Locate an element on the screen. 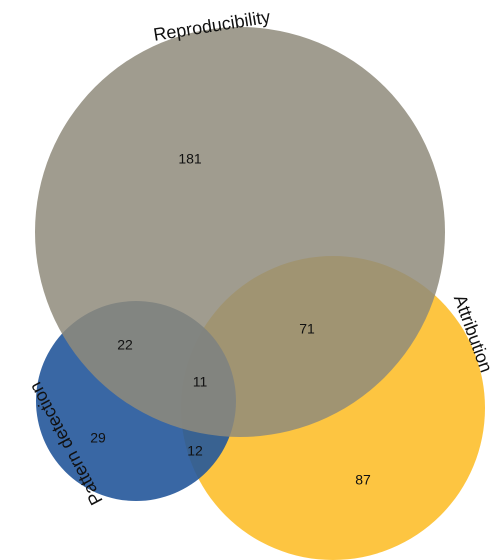 The image size is (503, 560). region-value: 11 is located at coordinates (200, 382).